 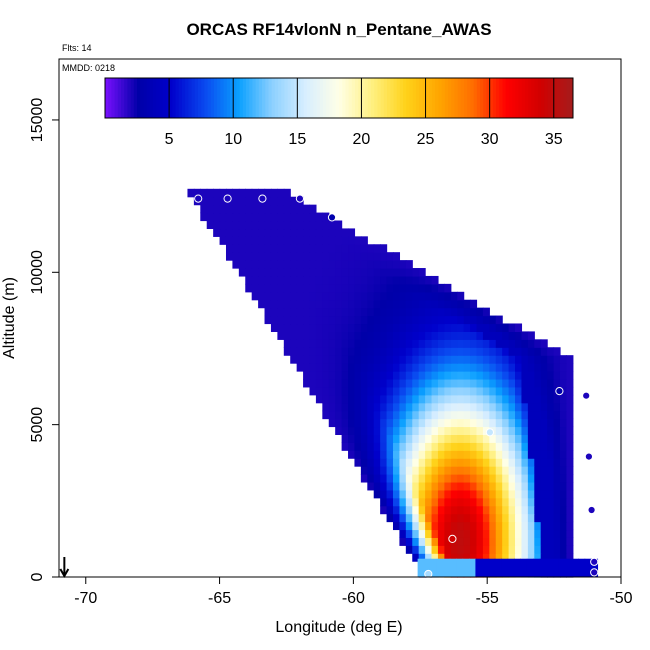 I want to click on x-tick-label: -50, so click(x=620, y=598).